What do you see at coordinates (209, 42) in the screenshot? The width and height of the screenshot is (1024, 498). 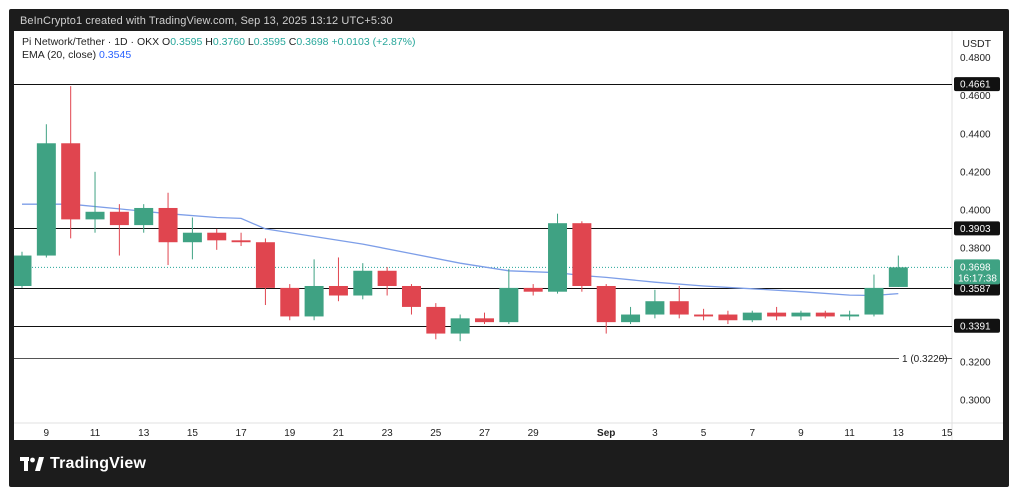 I see `high-label: H` at bounding box center [209, 42].